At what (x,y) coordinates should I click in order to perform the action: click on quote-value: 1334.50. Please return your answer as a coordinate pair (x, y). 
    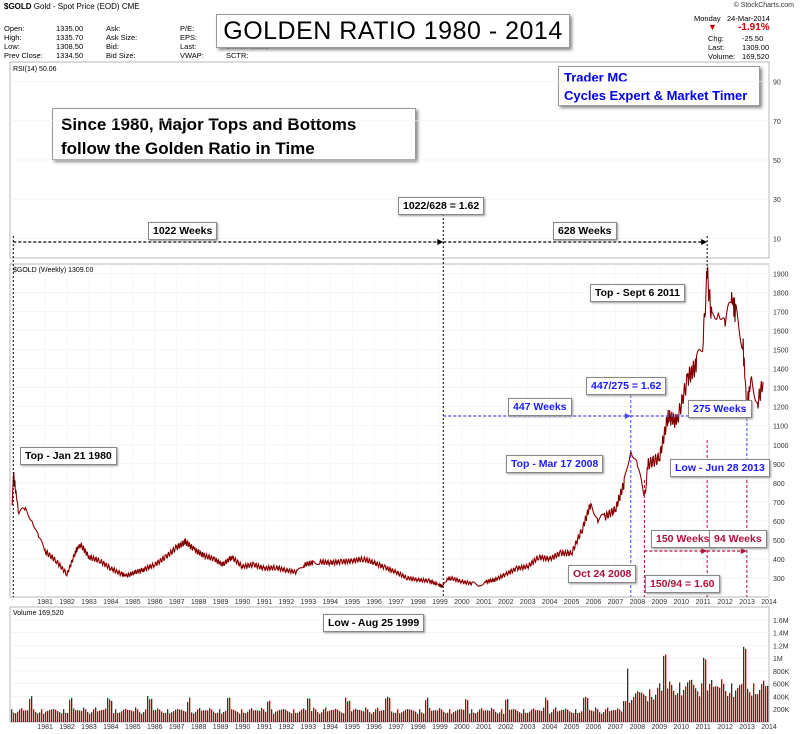
    Looking at the image, I should click on (70, 55).